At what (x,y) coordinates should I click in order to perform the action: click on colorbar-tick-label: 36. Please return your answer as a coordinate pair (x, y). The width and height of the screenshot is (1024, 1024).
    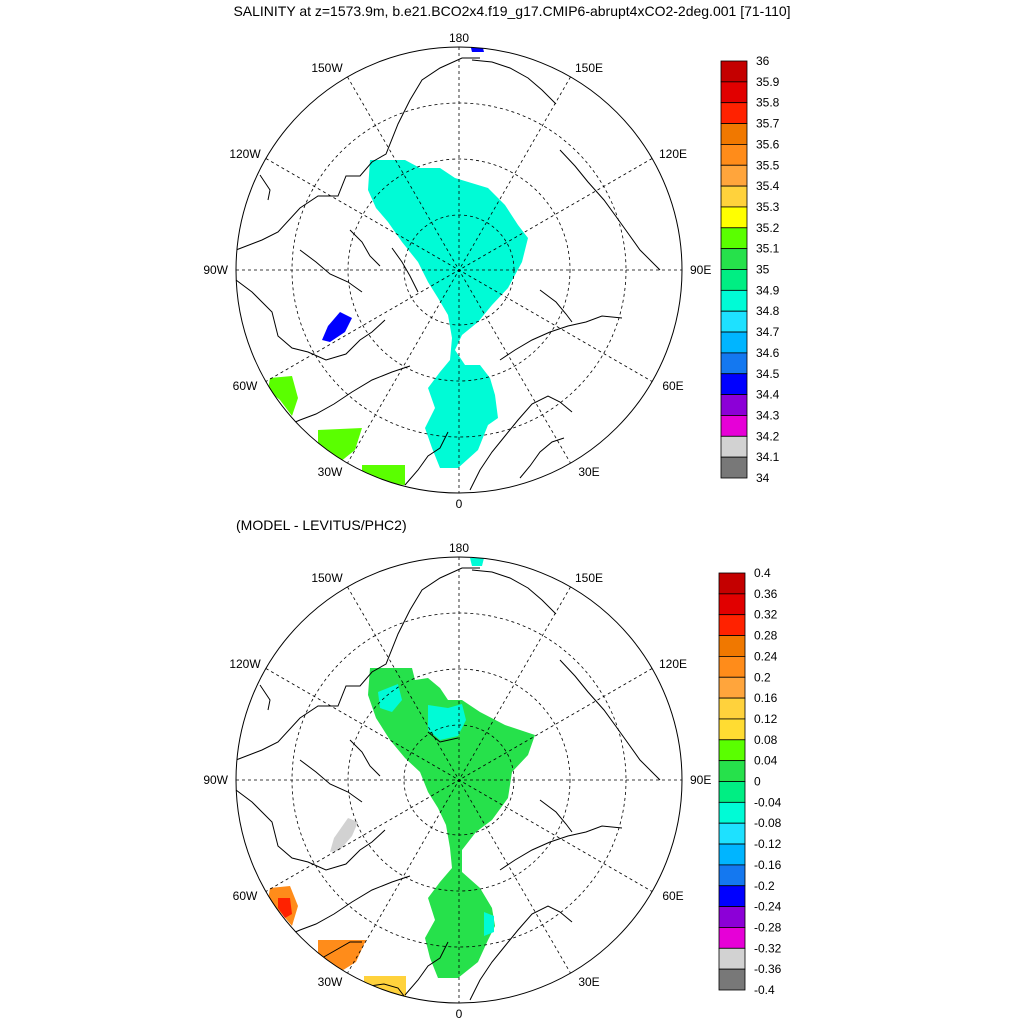
    Looking at the image, I should click on (763, 61).